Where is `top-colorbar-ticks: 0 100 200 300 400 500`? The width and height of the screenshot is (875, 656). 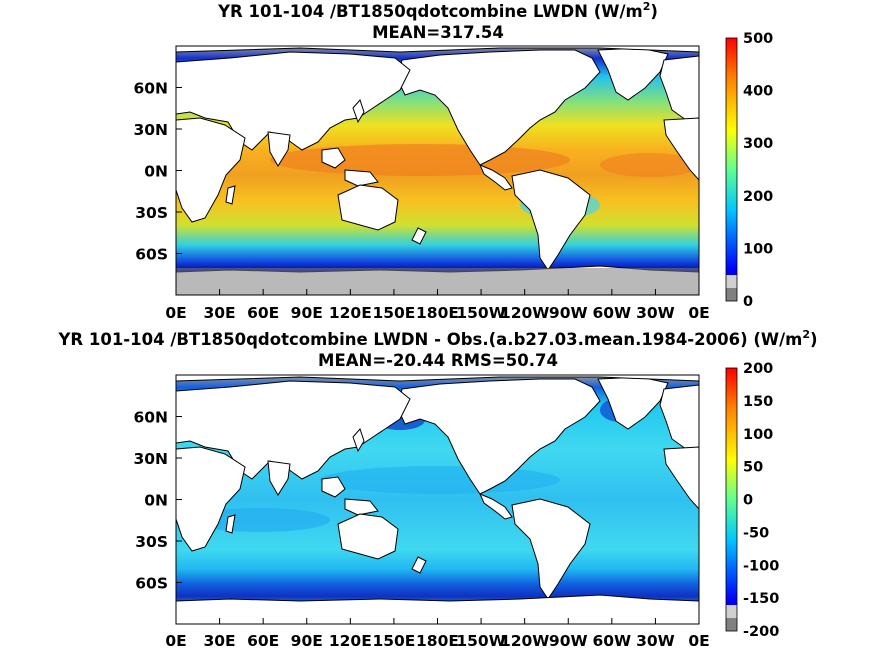 top-colorbar-ticks: 0 100 200 300 400 500 is located at coordinates (758, 170).